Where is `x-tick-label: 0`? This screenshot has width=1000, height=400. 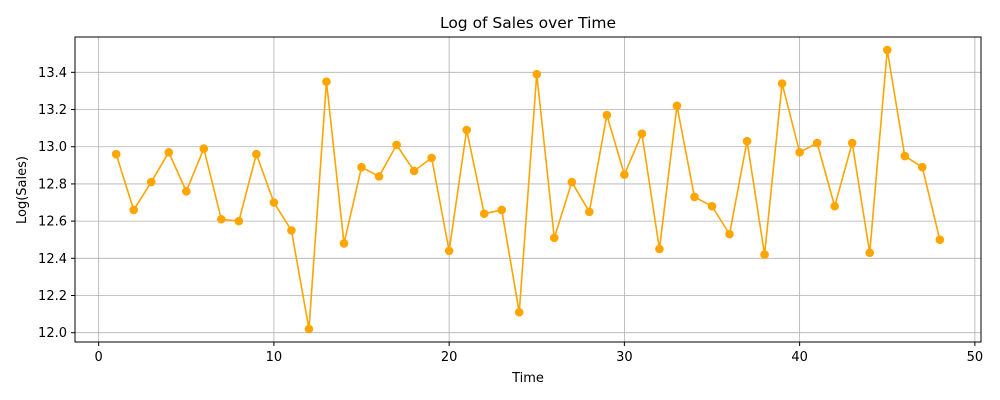 x-tick-label: 0 is located at coordinates (99, 357).